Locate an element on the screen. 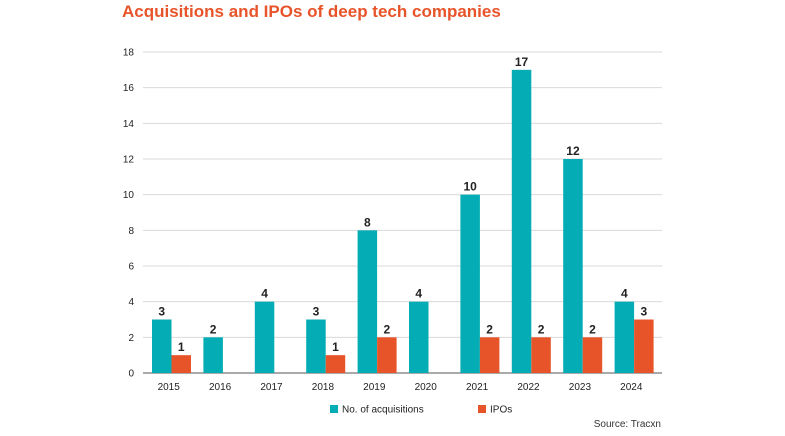 The height and width of the screenshot is (436, 785). data-label-ipos-2022: 2 is located at coordinates (541, 329).